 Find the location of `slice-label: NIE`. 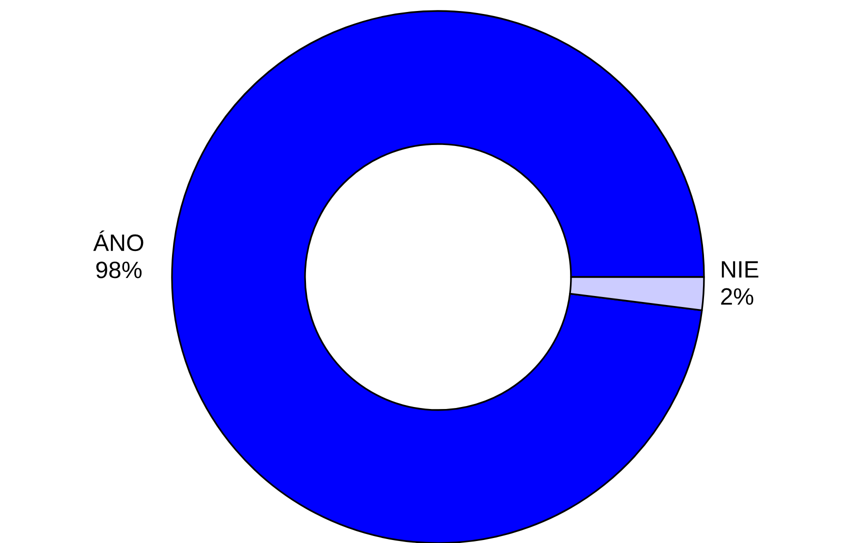

slice-label: NIE is located at coordinates (740, 269).